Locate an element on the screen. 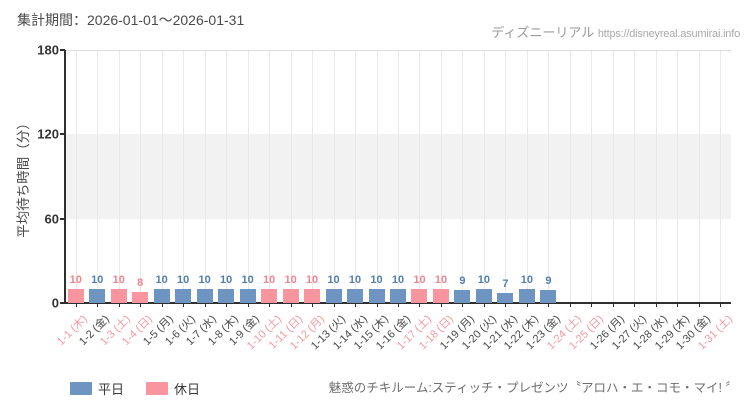  holiday-color-swatch is located at coordinates (157, 388).